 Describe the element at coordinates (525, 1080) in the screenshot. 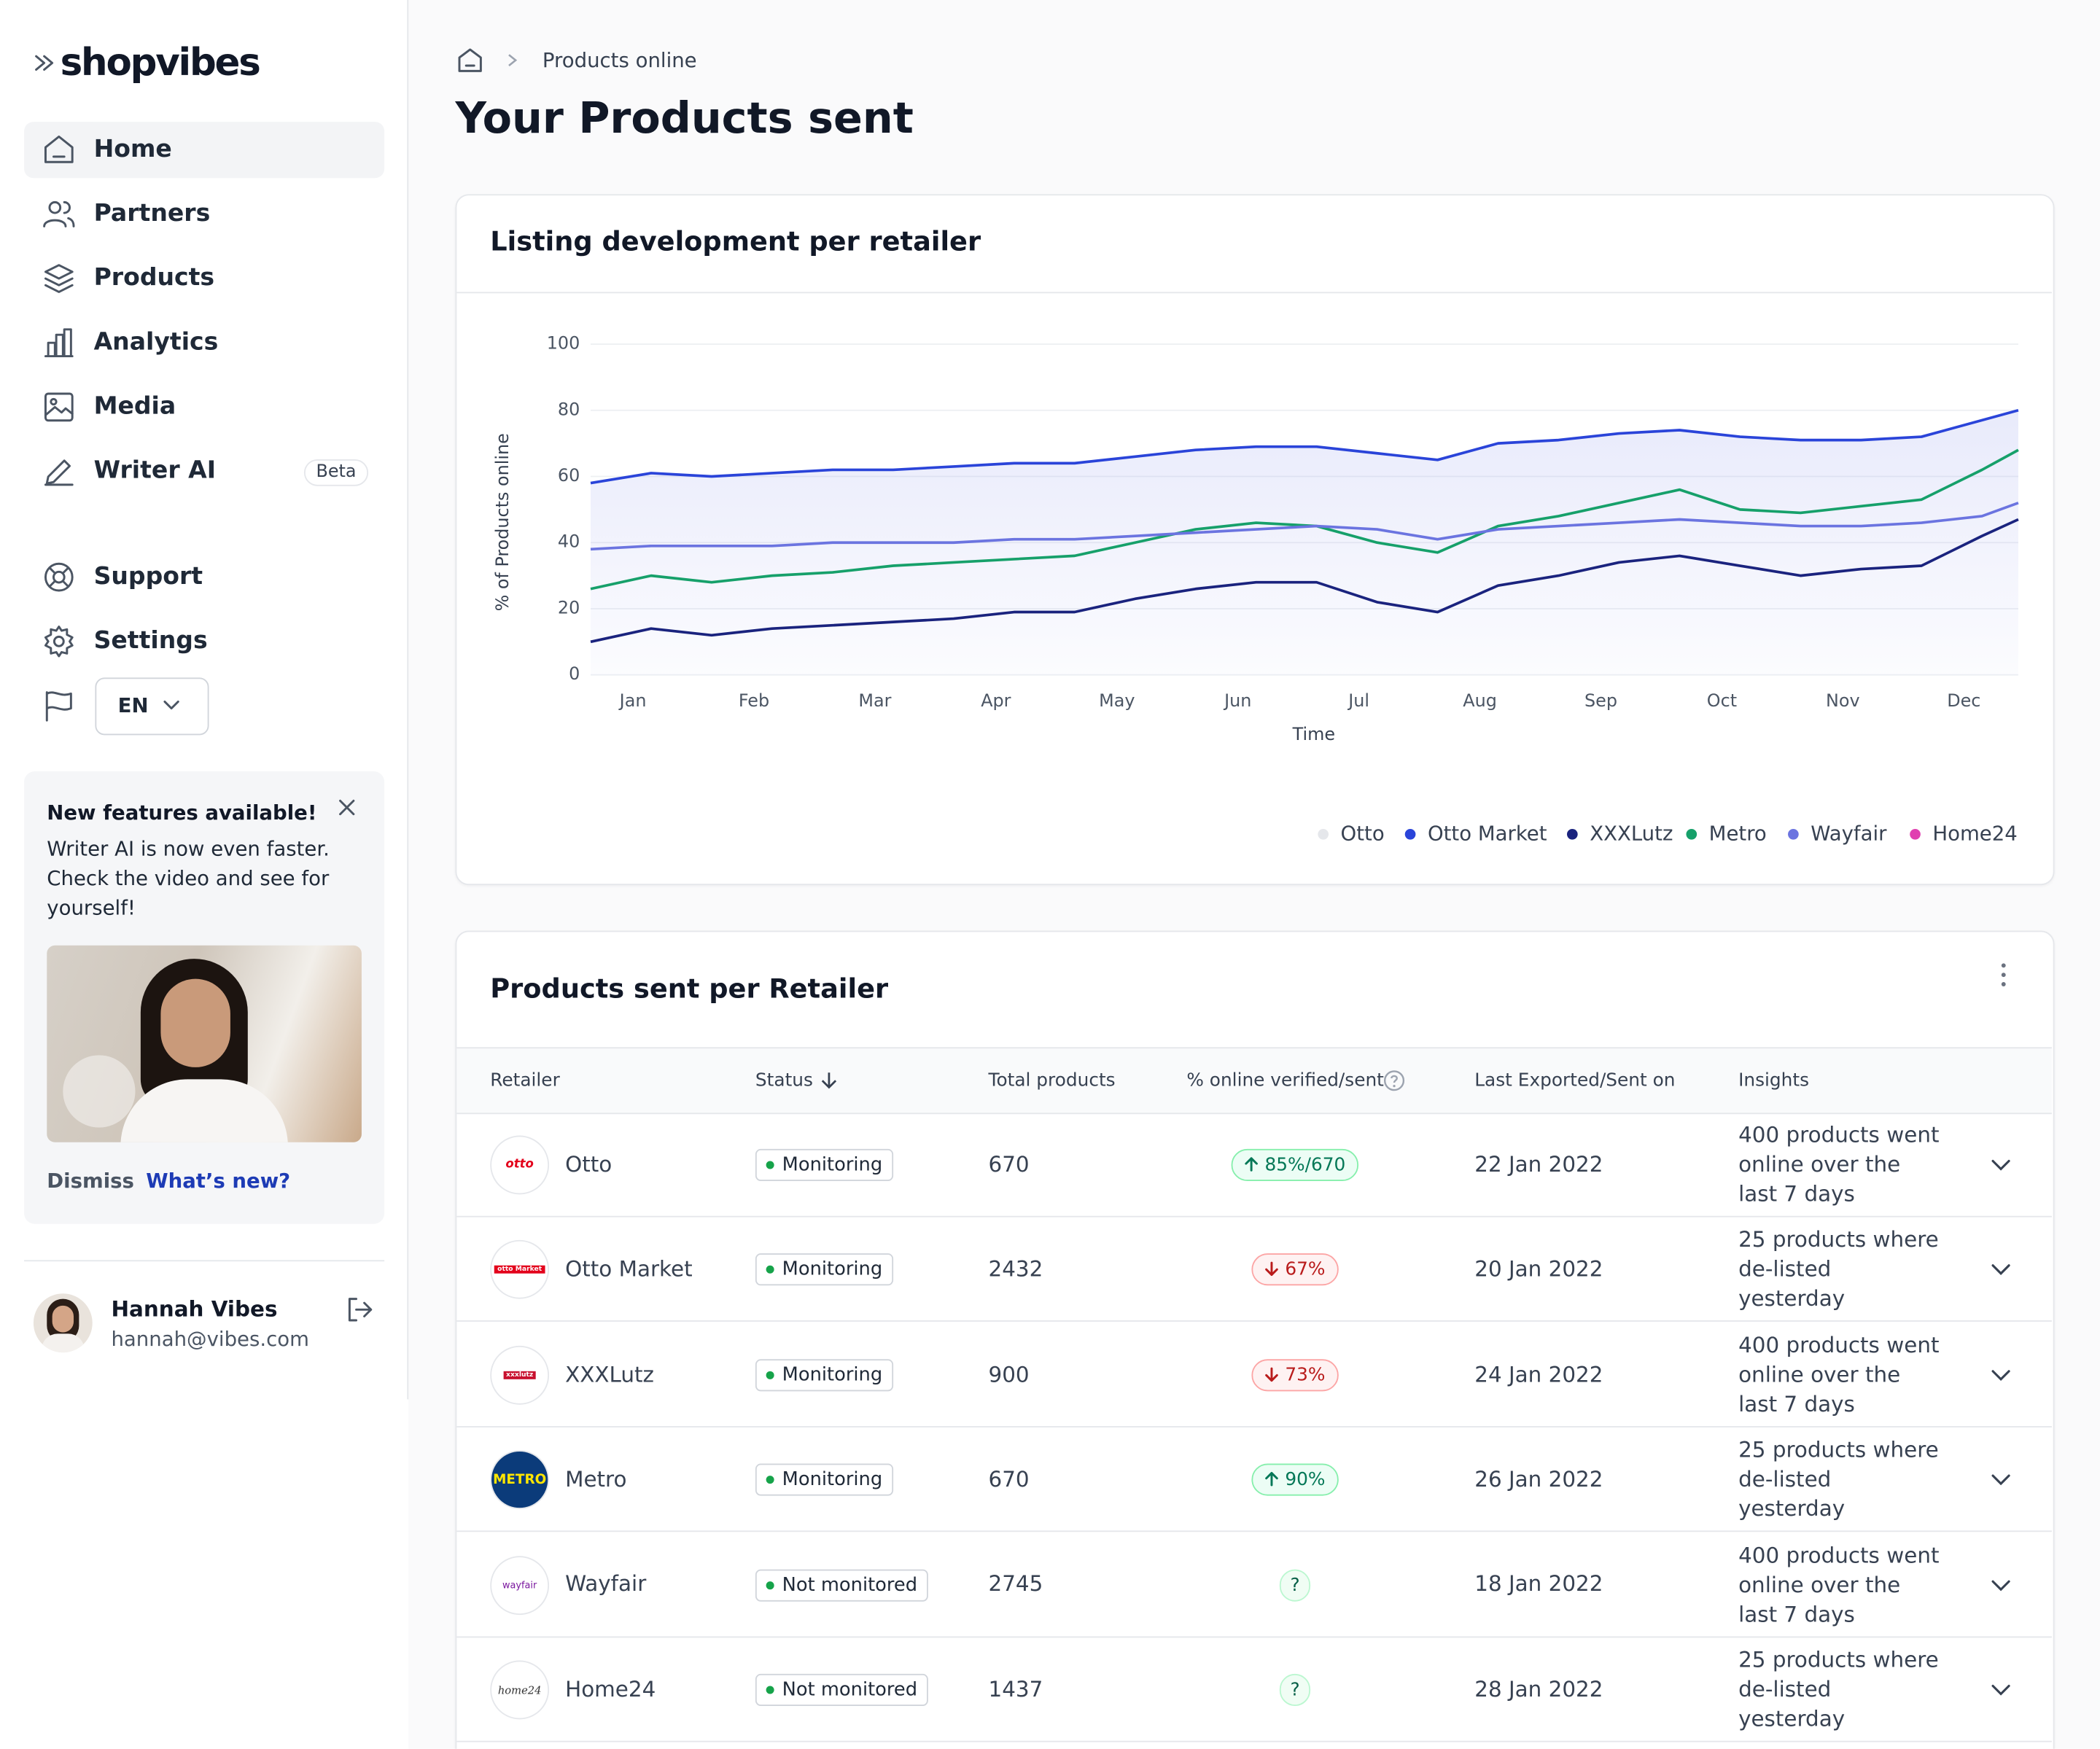

I see `column-header: Retailer` at that location.